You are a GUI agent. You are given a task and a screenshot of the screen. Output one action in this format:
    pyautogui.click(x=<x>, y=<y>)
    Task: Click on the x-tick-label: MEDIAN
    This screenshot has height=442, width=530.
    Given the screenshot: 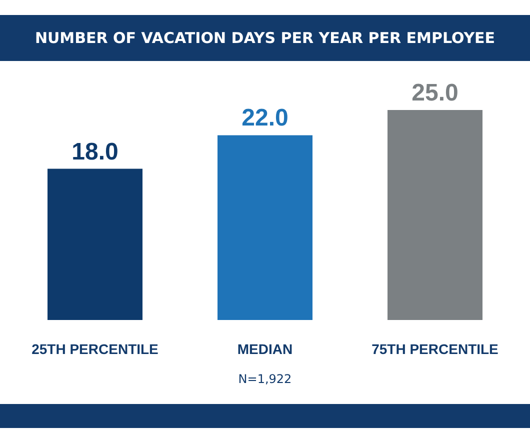 What is the action you would take?
    pyautogui.click(x=265, y=349)
    